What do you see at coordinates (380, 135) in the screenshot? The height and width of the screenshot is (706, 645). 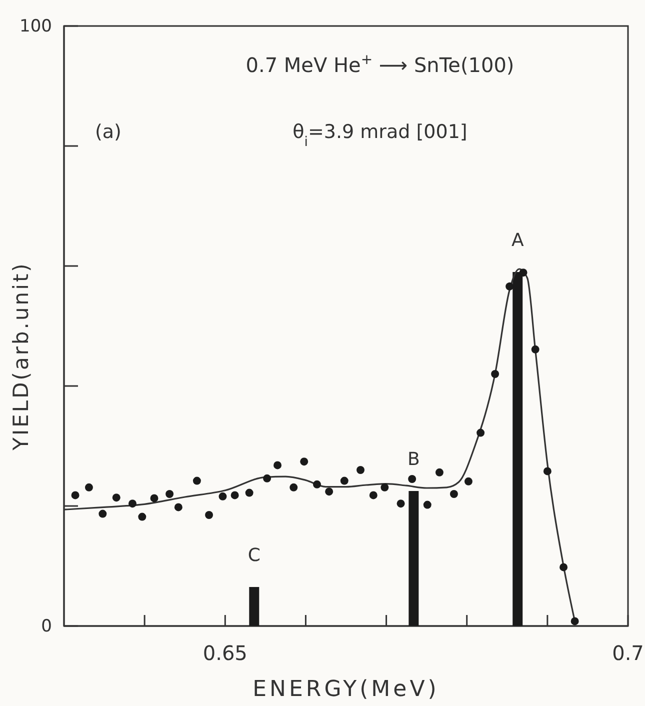 I see `annotation: θ$_{i}$=3.9 mrad [001]` at bounding box center [380, 135].